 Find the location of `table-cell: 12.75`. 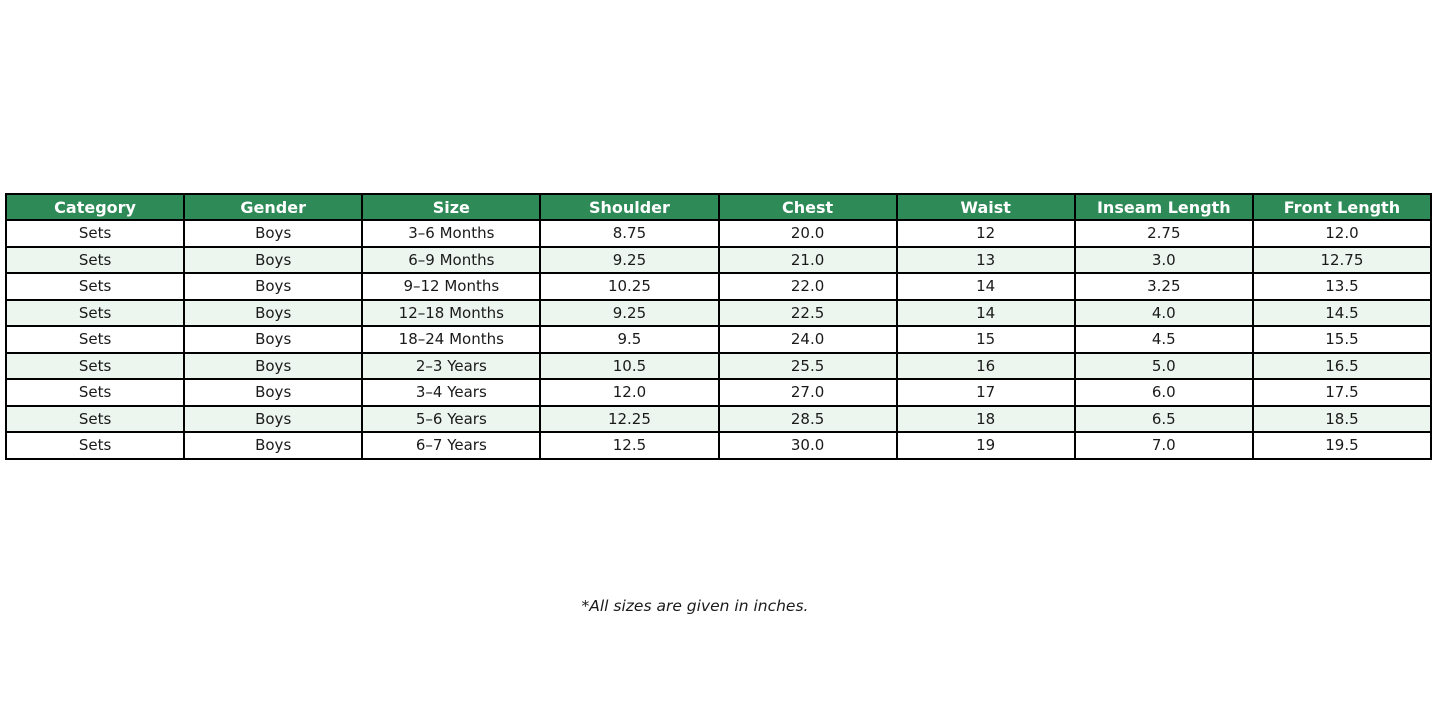

table-cell: 12.75 is located at coordinates (1342, 259).